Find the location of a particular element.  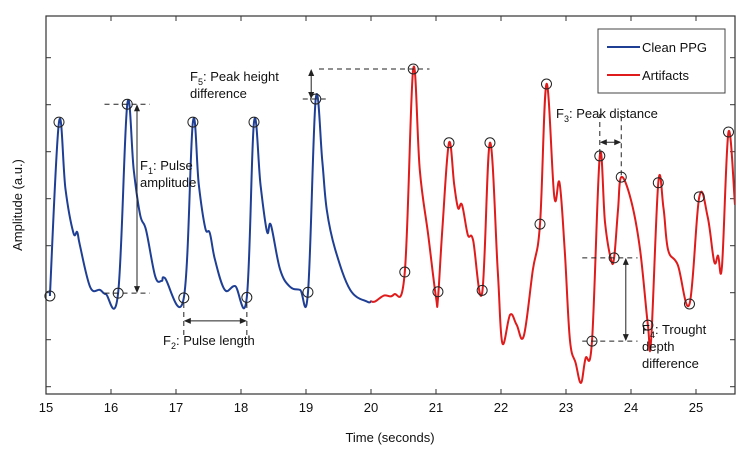

x-tick-label: 15 is located at coordinates (46, 407).